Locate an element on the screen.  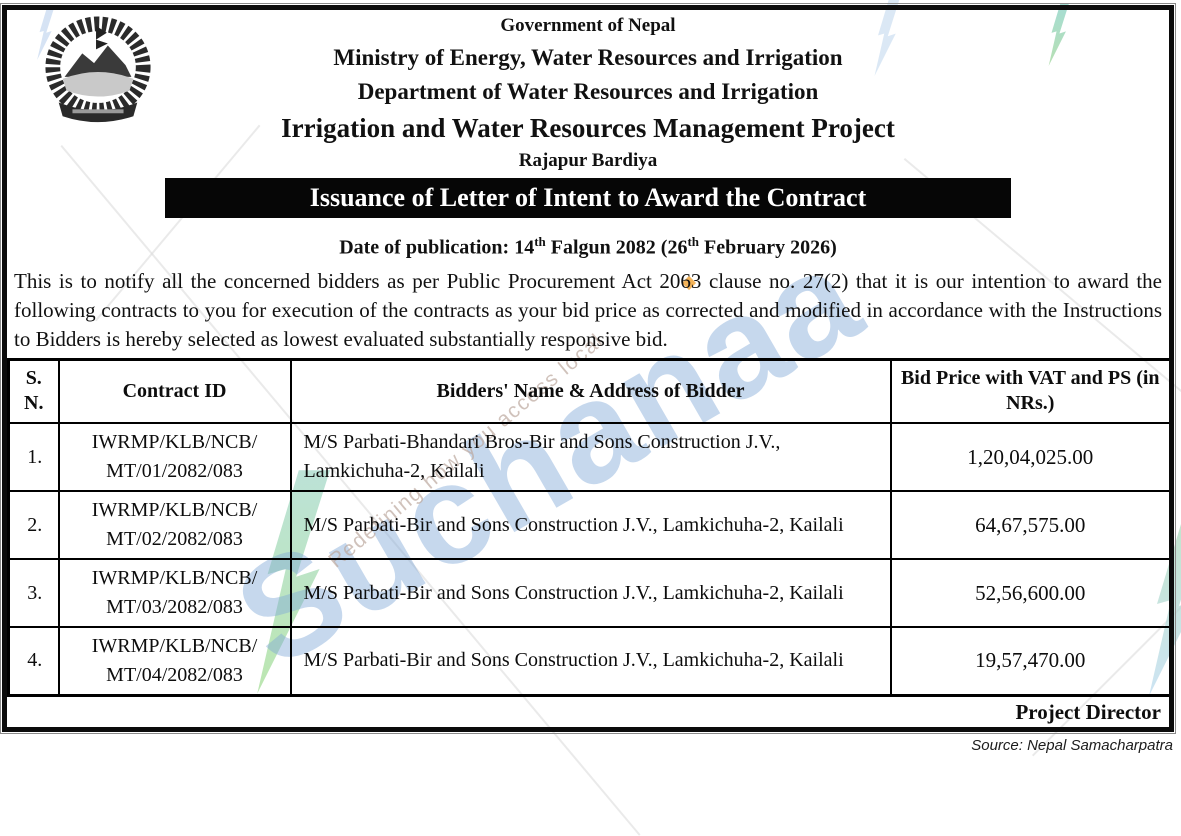
col-header-sn: S. N. is located at coordinates (33, 391).